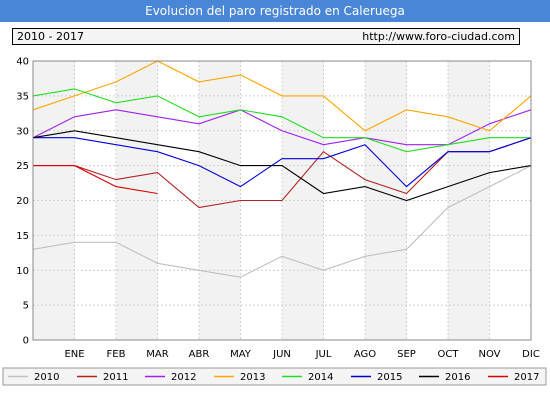  I want to click on y-tick-label: 5, so click(26, 306).